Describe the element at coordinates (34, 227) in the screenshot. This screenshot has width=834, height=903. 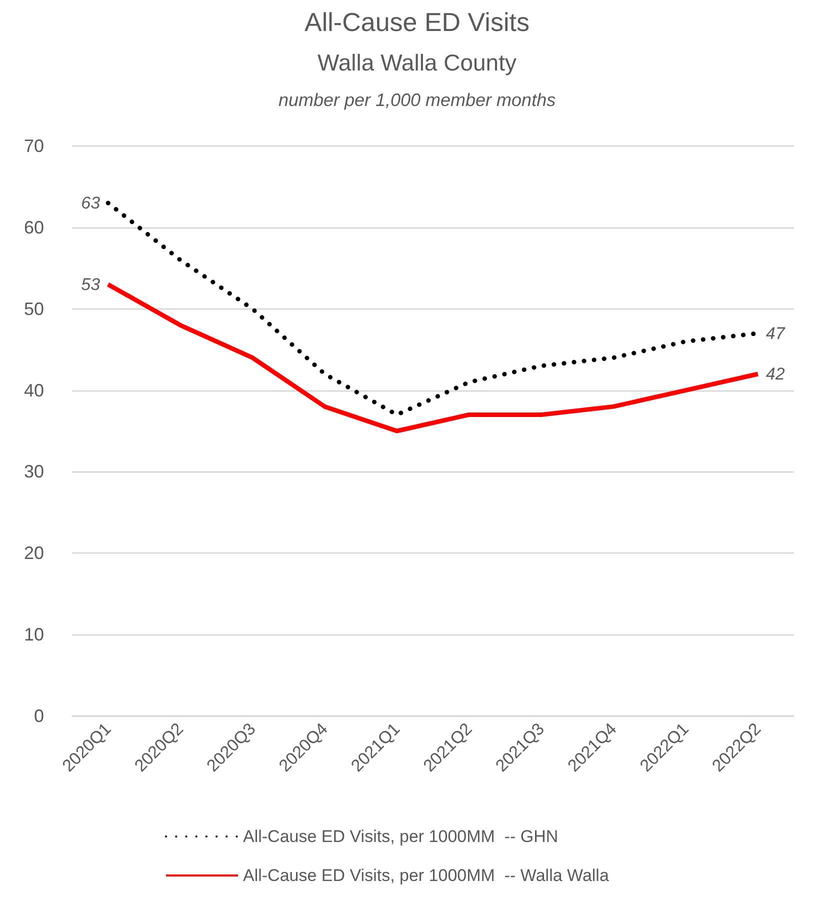
I see `y-tick-label: 60` at that location.